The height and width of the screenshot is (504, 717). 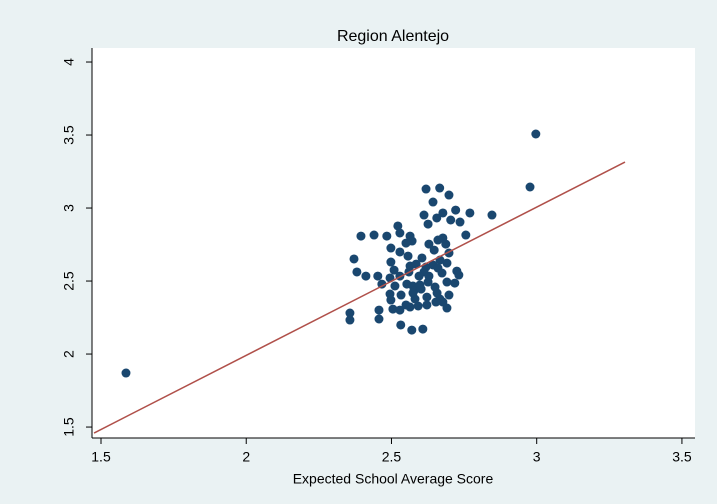 I want to click on x-axis-title: Expected School Average Score, so click(x=393, y=479).